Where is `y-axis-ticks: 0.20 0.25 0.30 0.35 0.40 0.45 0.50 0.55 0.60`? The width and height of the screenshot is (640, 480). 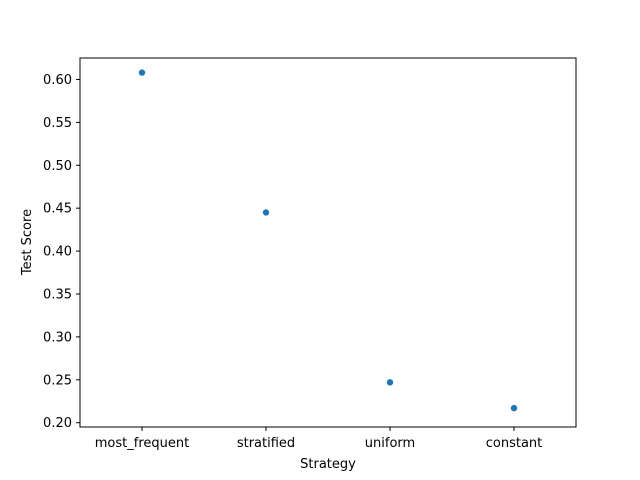 y-axis-ticks: 0.20 0.25 0.30 0.35 0.40 0.45 0.50 0.55 0.60 is located at coordinates (61, 252).